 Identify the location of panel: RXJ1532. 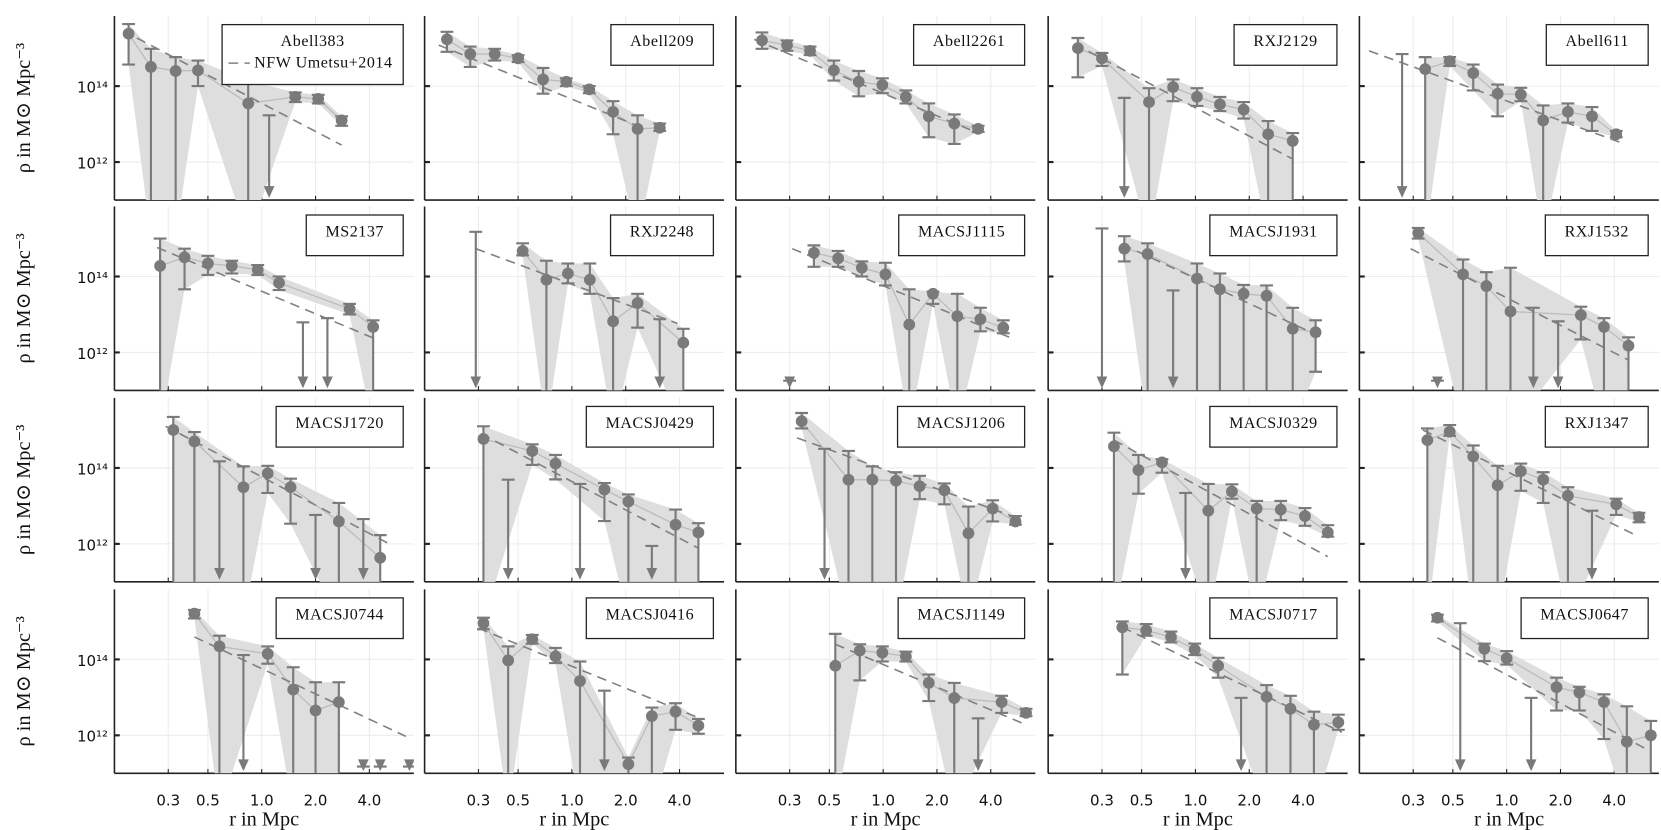
(1508, 299).